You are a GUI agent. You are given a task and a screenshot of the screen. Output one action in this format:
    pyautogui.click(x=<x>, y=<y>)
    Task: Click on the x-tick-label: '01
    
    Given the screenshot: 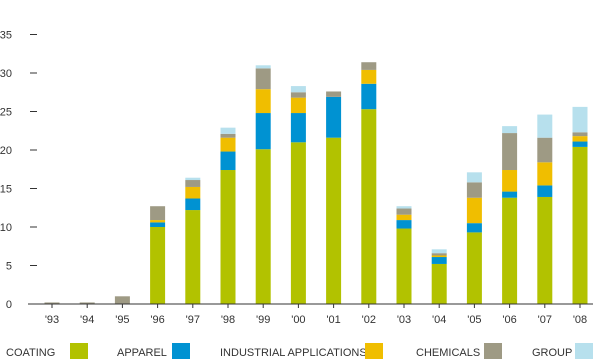 What is the action you would take?
    pyautogui.click(x=333, y=320)
    